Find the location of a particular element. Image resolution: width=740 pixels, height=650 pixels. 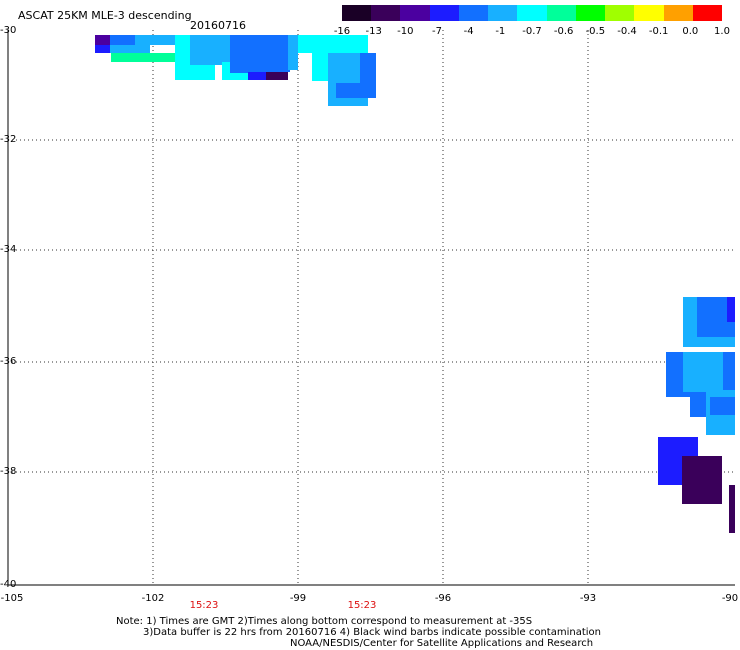

color-scale-label: -0.6 is located at coordinates (563, 31).